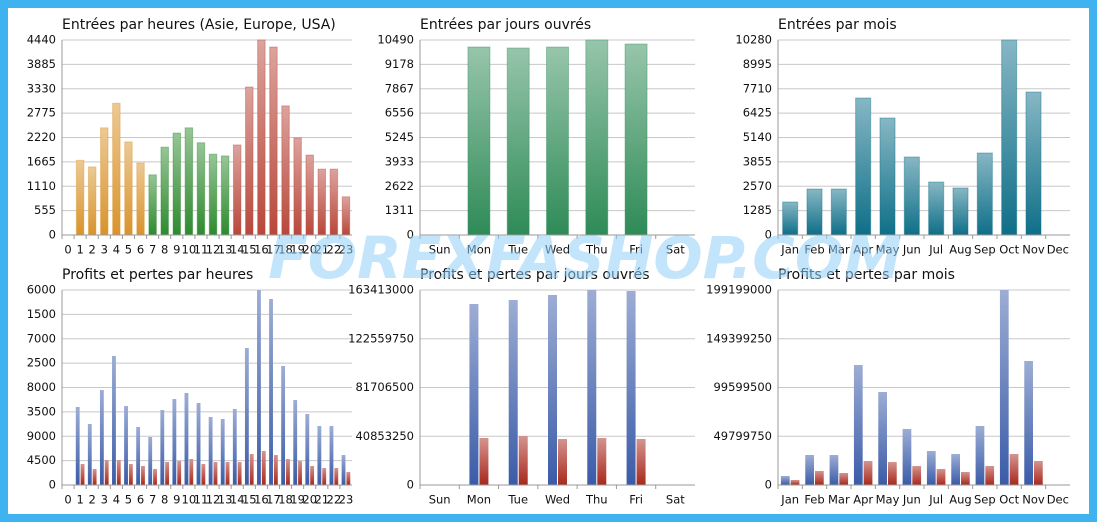 The width and height of the screenshot is (1097, 522). Describe the element at coordinates (92, 500) in the screenshot. I see `x-tick-label: 2` at that location.